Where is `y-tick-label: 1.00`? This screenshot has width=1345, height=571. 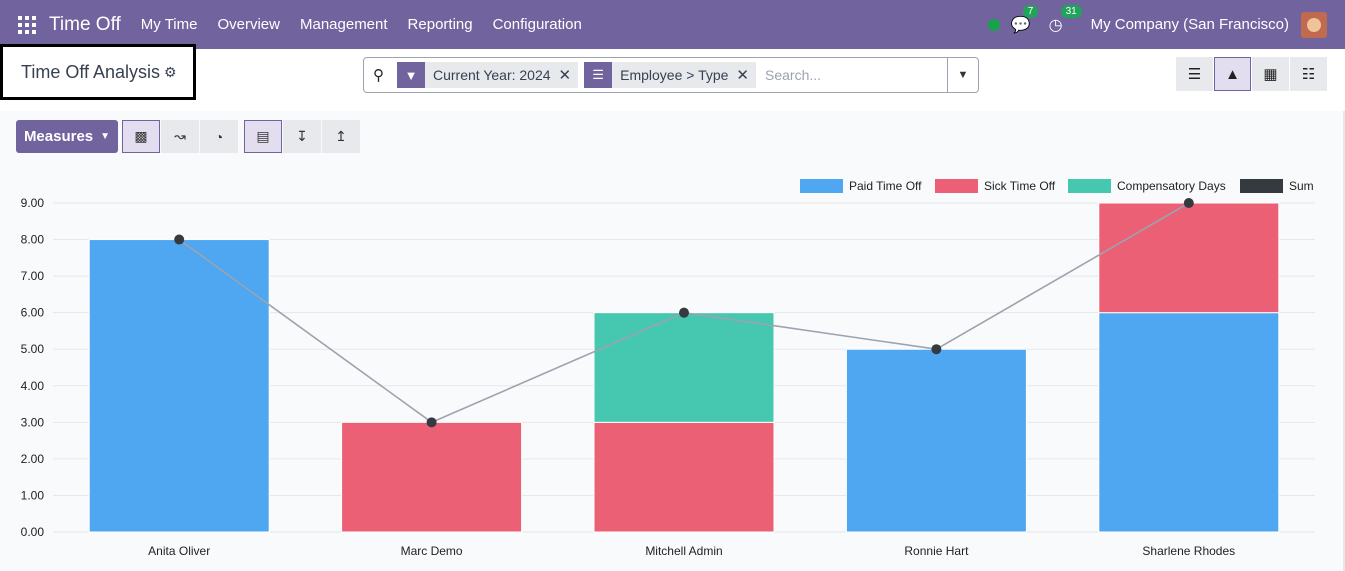 y-tick-label: 1.00 is located at coordinates (33, 495).